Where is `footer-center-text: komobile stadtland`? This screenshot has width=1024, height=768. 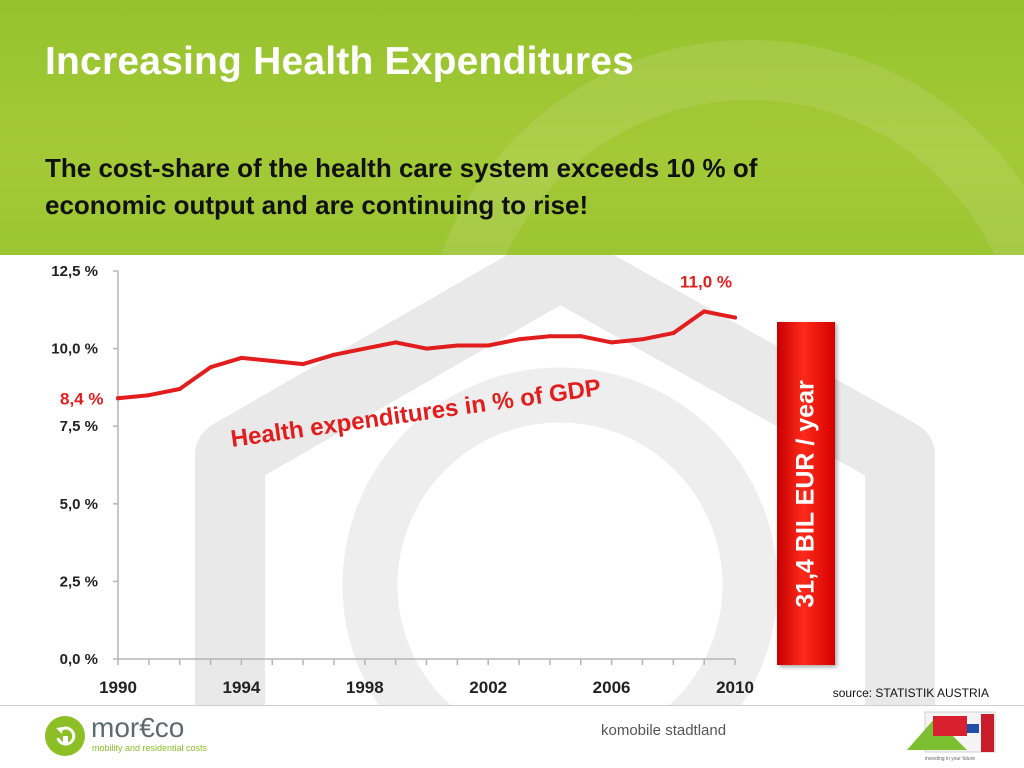 footer-center-text: komobile stadtland is located at coordinates (664, 730).